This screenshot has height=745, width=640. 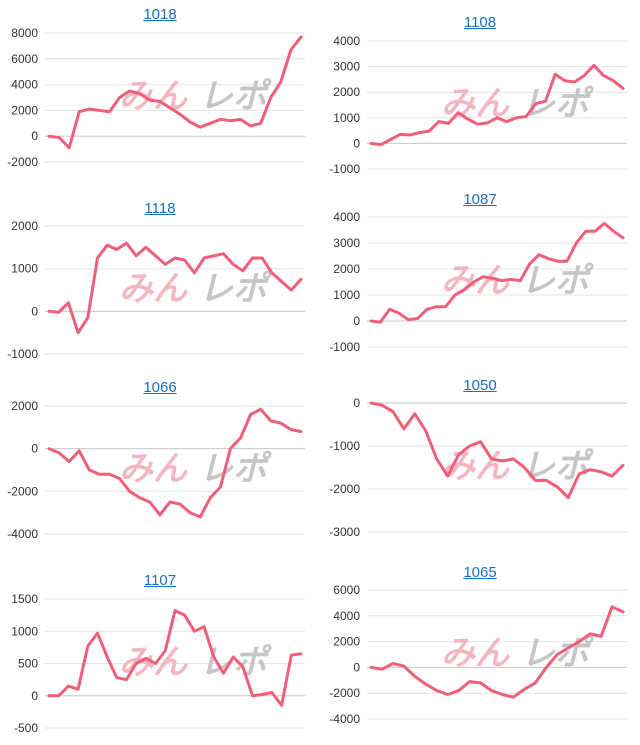 I want to click on chart-panel-1118: 1118 -1000 0 1000 2000 みん レポ, so click(x=160, y=277).